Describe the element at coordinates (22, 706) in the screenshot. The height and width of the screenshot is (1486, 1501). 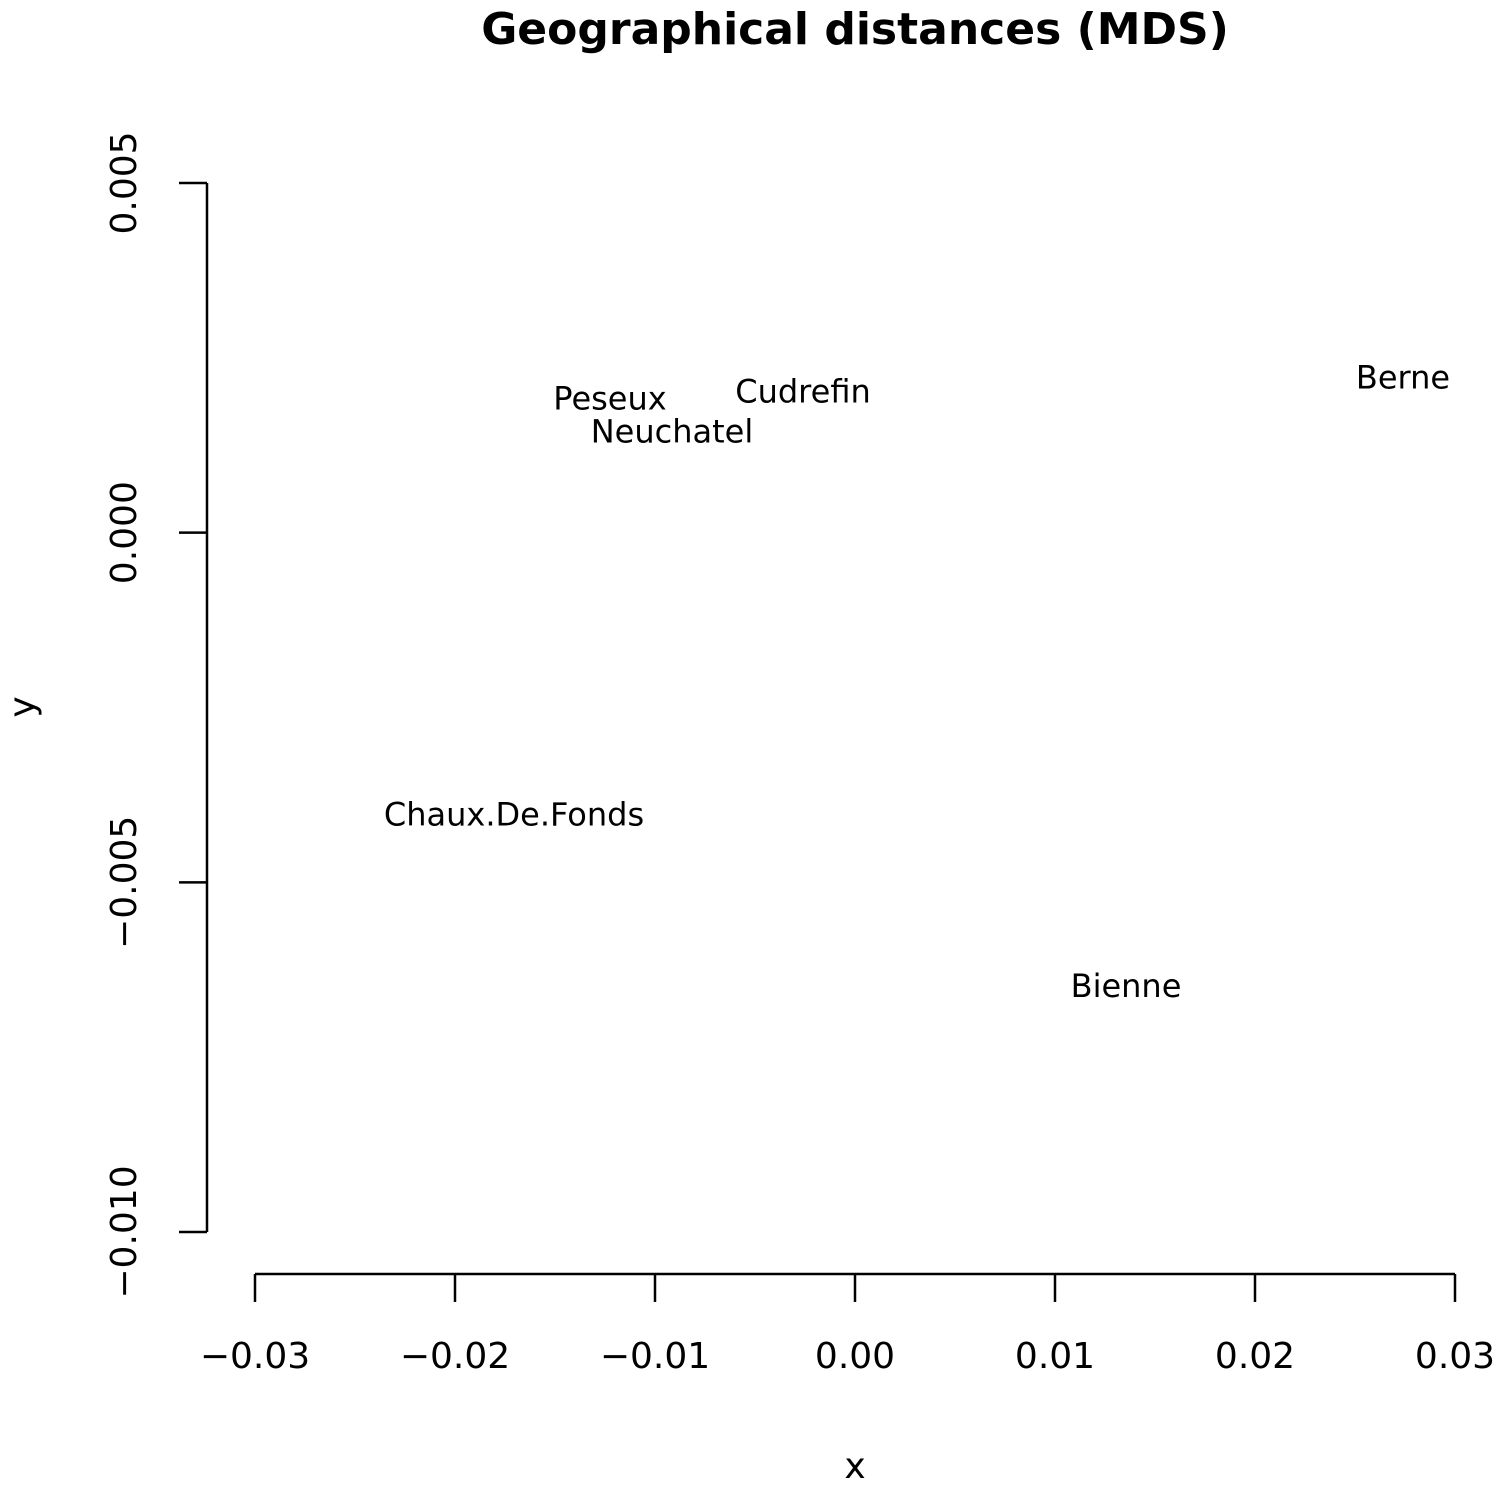
I see `y-axis-label: y` at that location.